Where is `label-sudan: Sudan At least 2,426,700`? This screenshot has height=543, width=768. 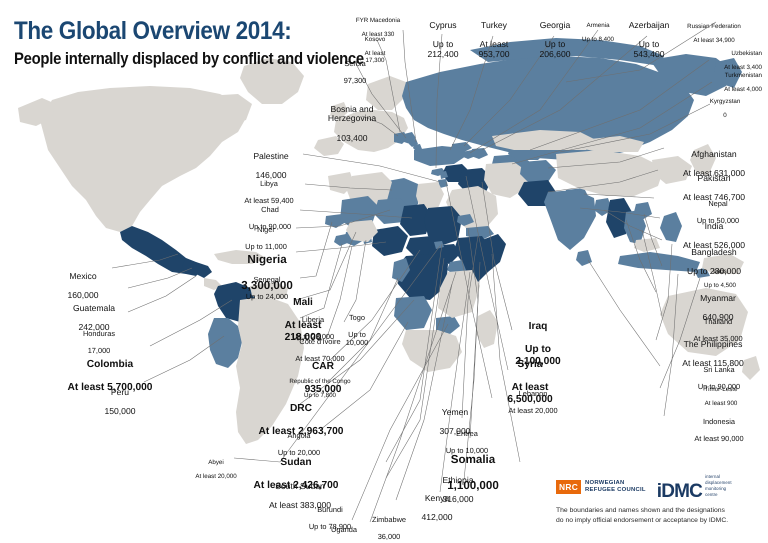 label-sudan: Sudan At least 2,426,700 is located at coordinates (296, 474).